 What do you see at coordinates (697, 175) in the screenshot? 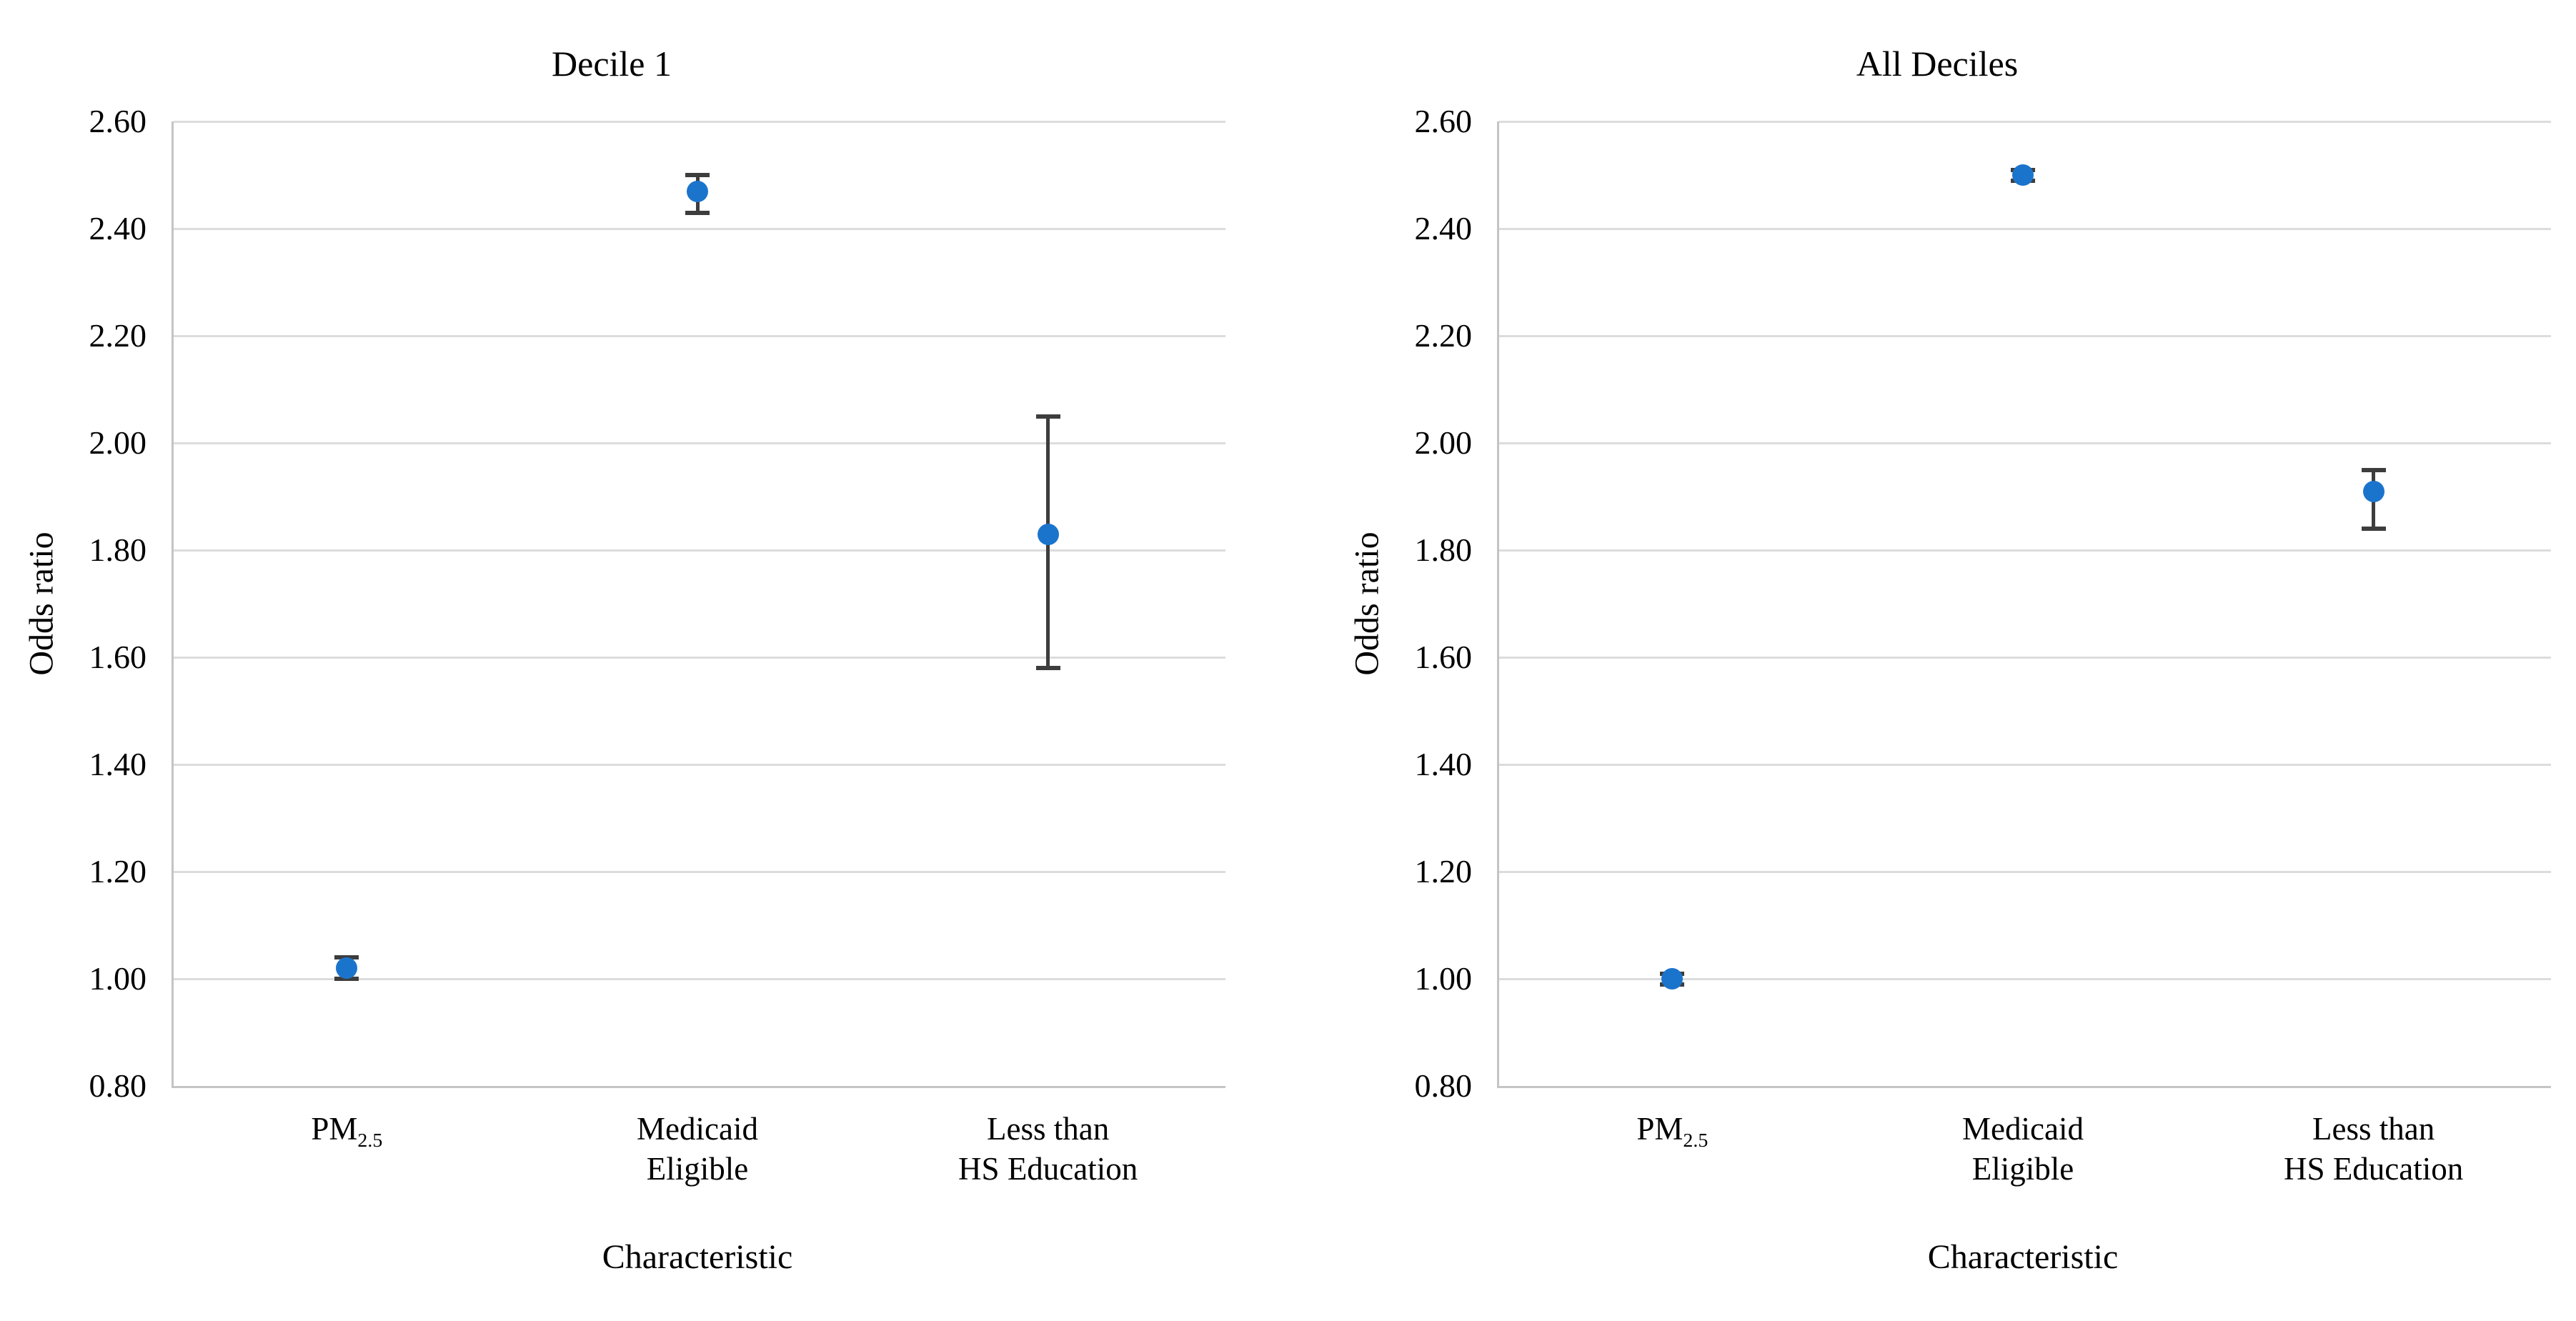
I see `error-bar-cap-top-medicaid-eligible` at bounding box center [697, 175].